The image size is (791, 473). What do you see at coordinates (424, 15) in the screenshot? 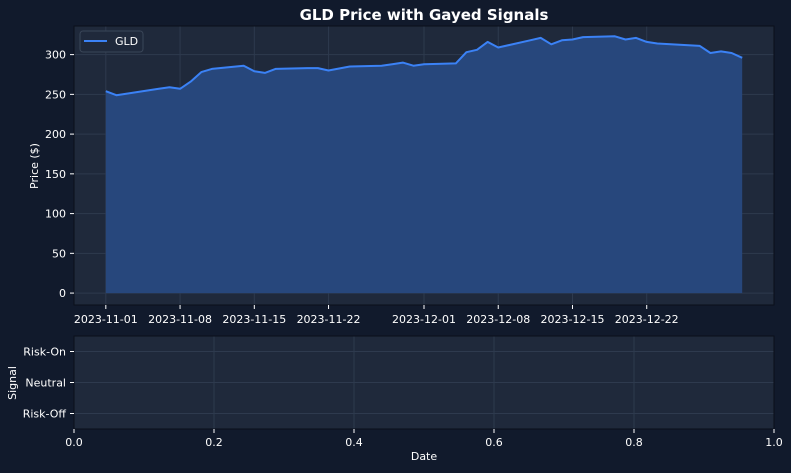
I see `chart-title: GLD Price with Gayed Signals` at bounding box center [424, 15].